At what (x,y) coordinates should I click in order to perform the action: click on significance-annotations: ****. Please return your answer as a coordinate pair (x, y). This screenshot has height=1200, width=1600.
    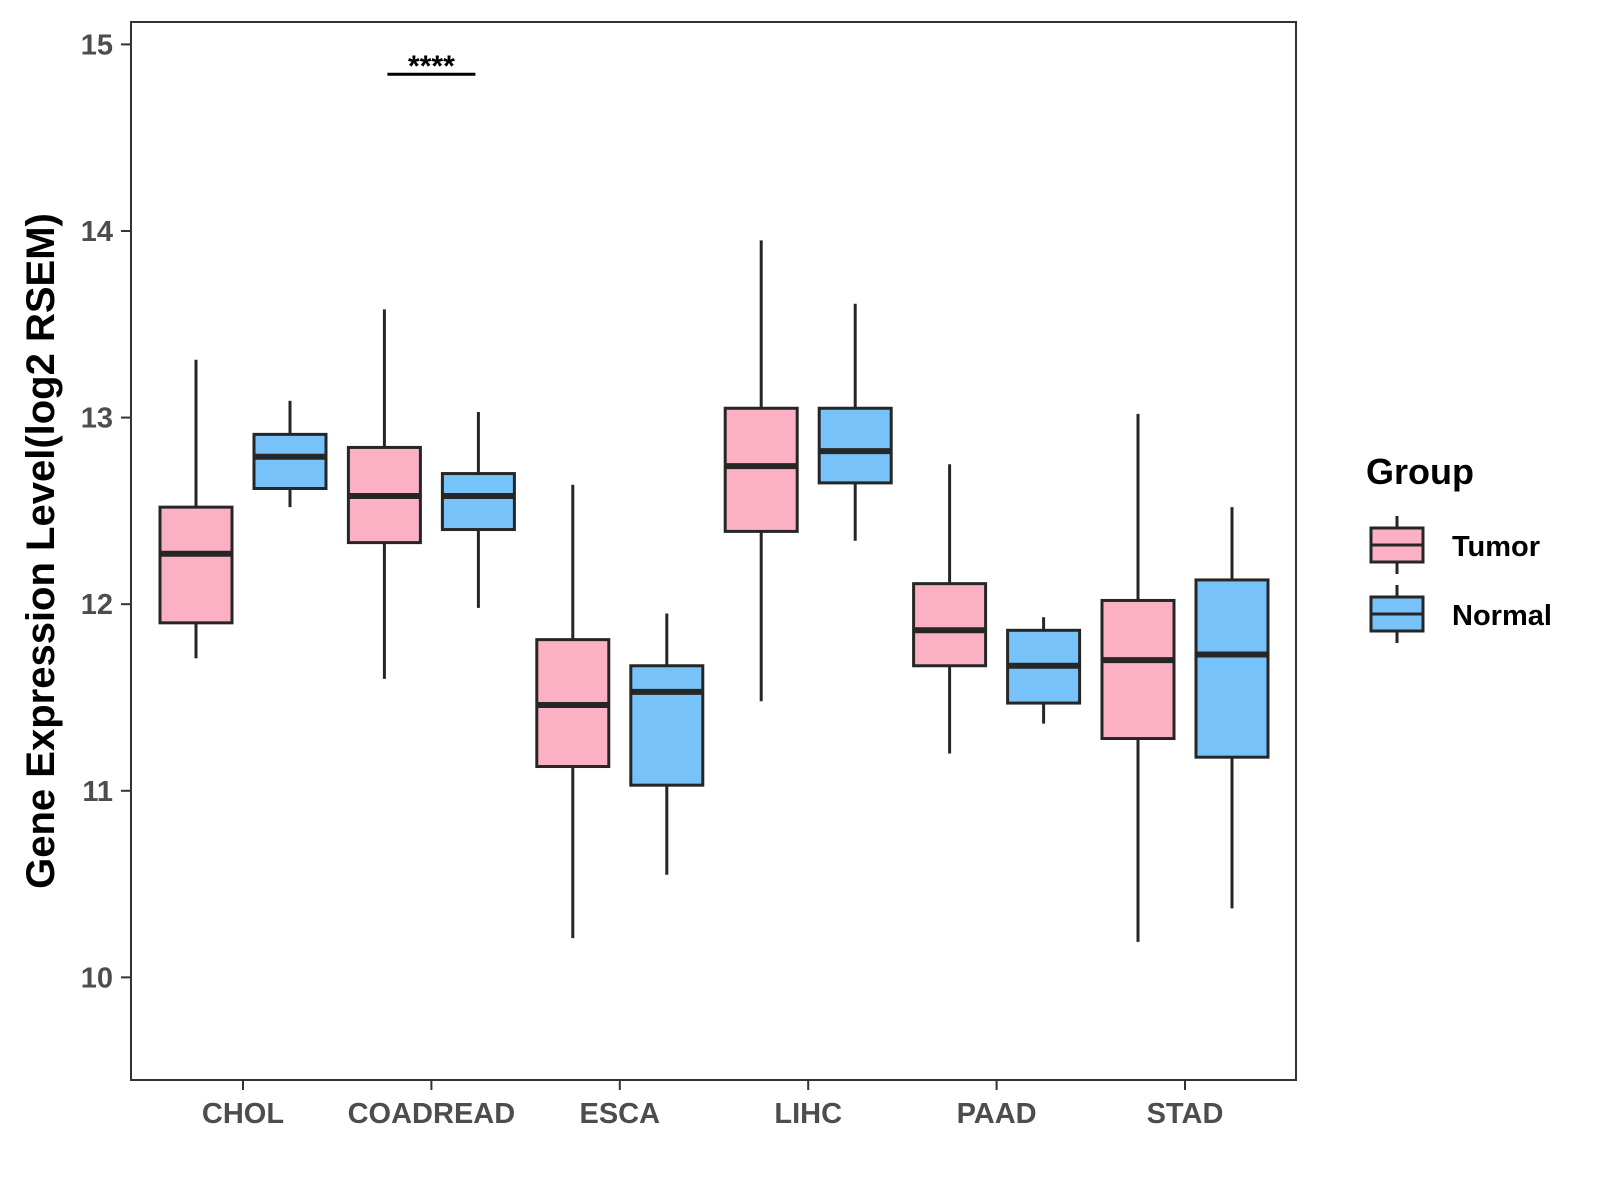
    Looking at the image, I should click on (431, 66).